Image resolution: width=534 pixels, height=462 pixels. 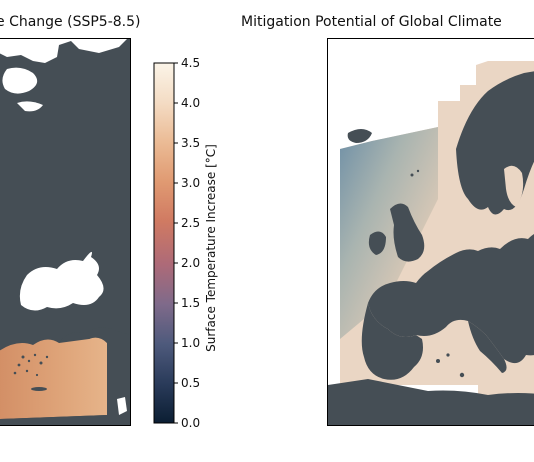 What do you see at coordinates (61, 281) in the screenshot?
I see `black-sea` at bounding box center [61, 281].